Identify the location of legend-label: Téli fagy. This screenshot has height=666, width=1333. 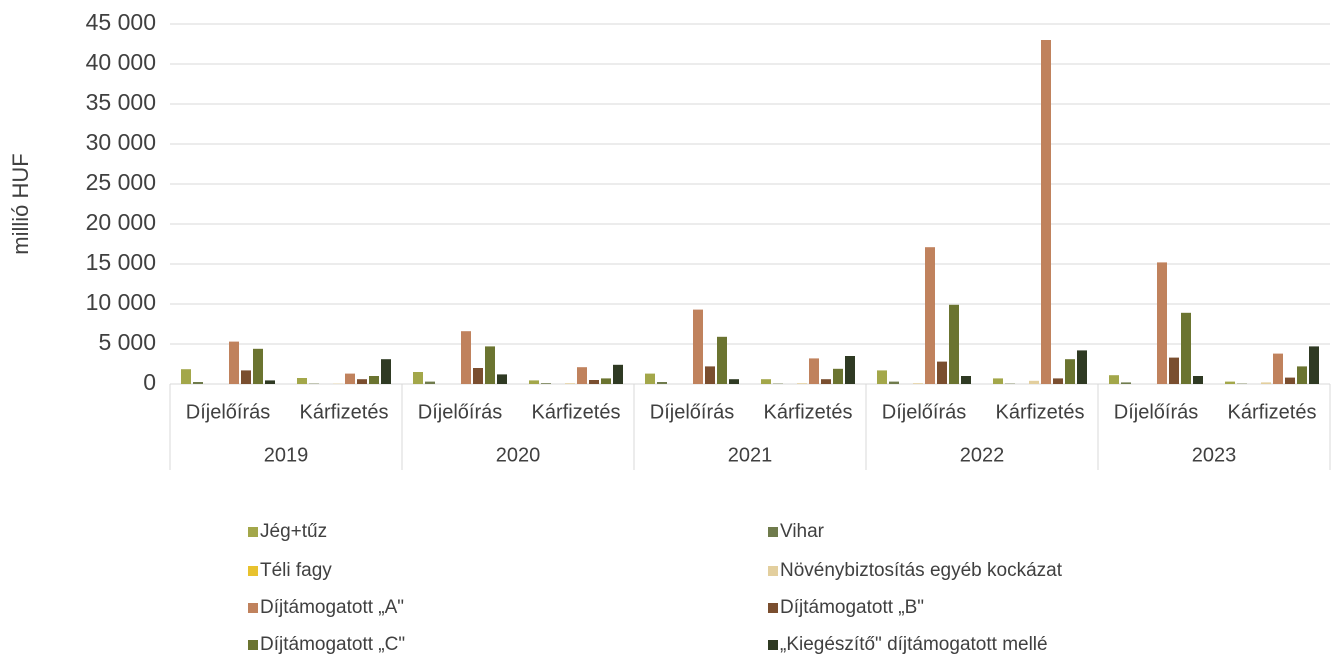
(296, 570).